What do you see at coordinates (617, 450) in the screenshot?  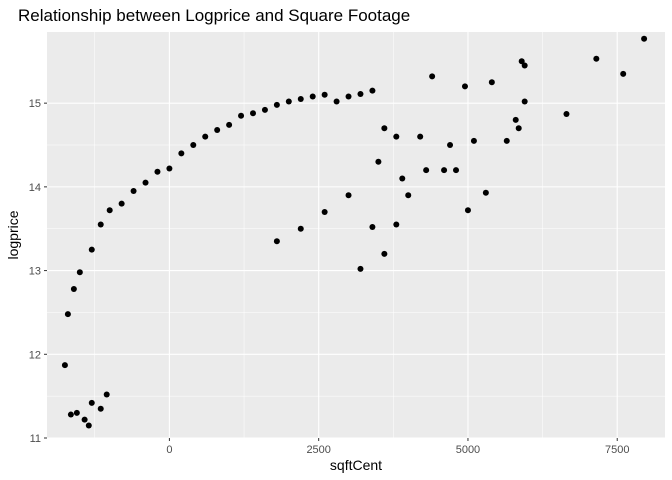 I see `x-tick-label: 7500` at bounding box center [617, 450].